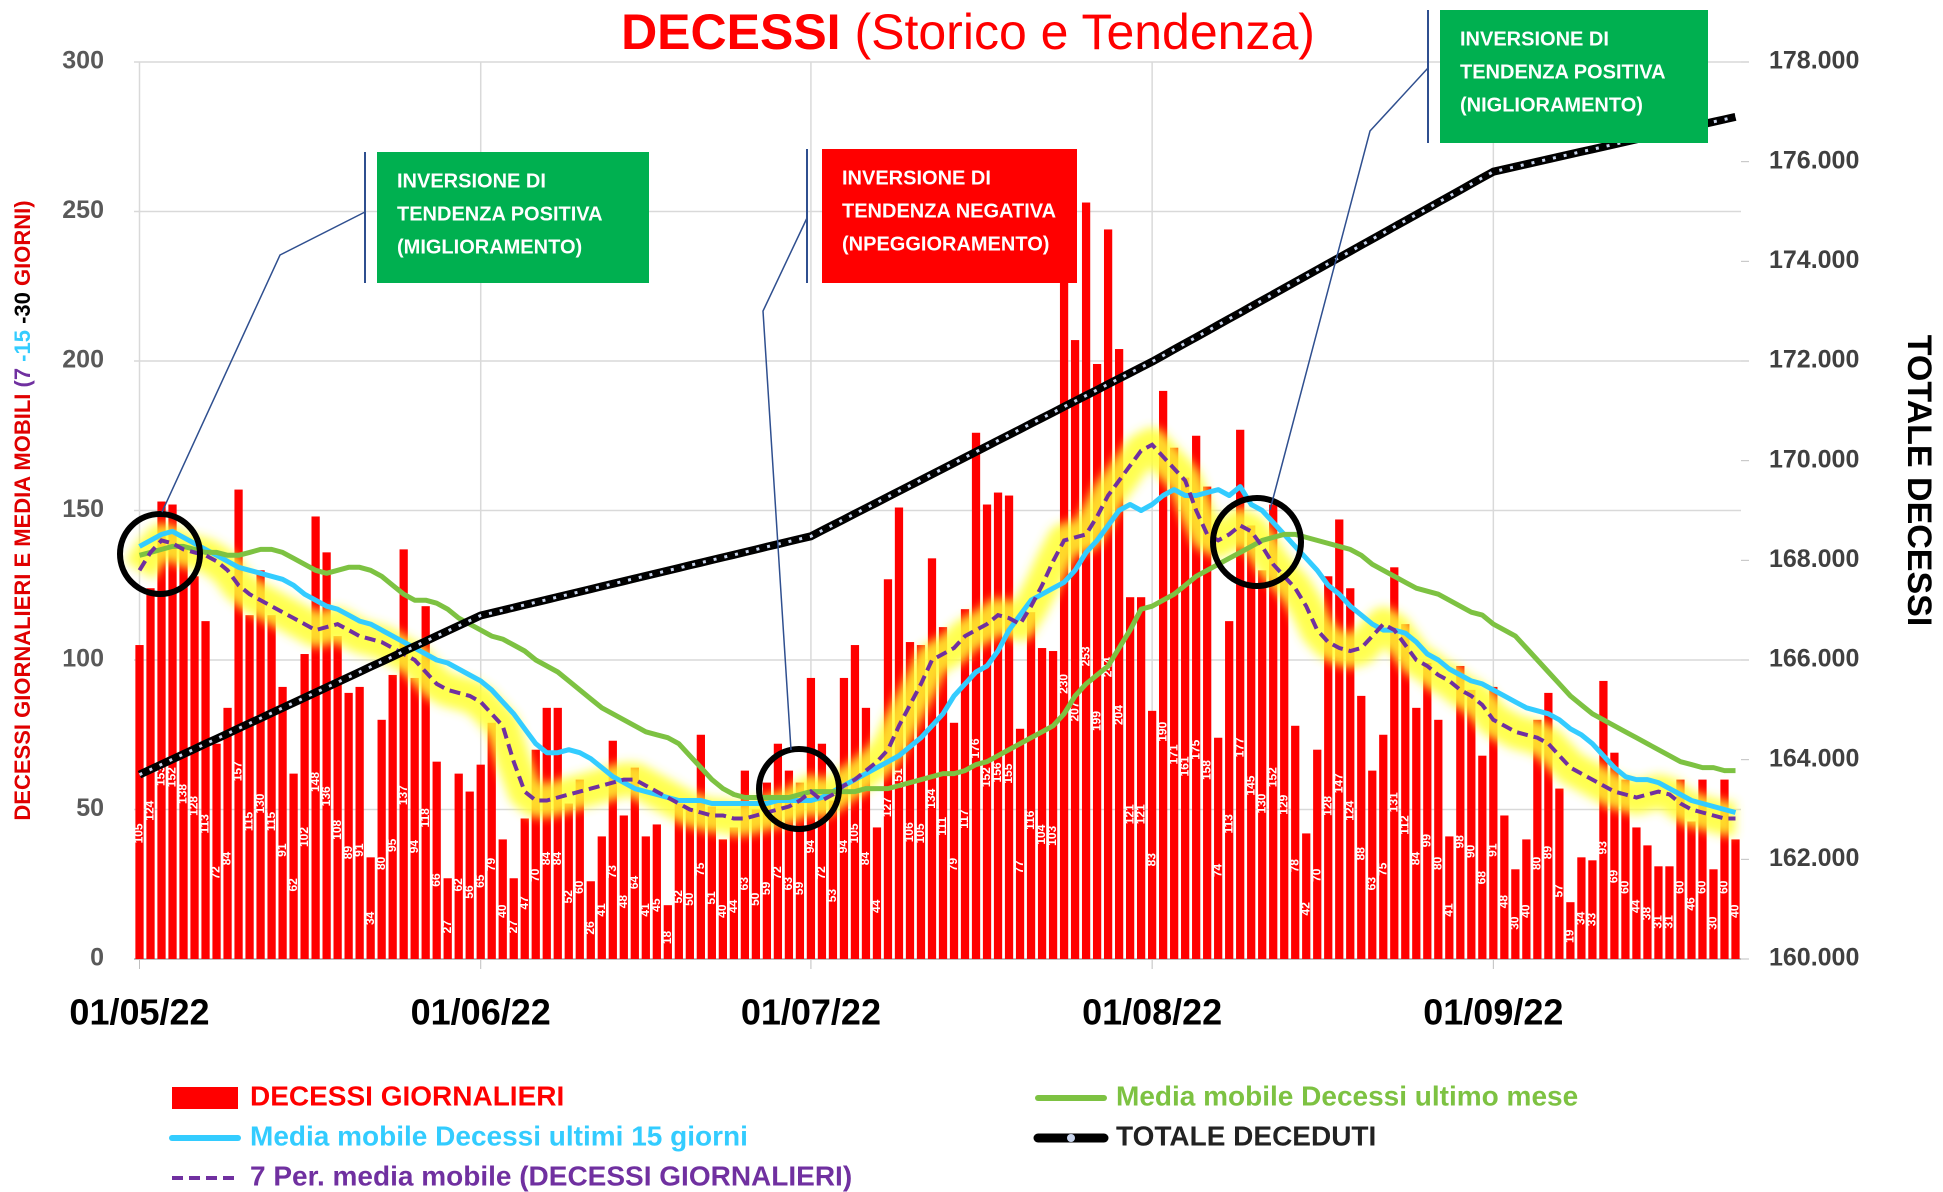 This screenshot has width=1943, height=1192. What do you see at coordinates (499, 1135) in the screenshot?
I see `legend-label: Media mobile Decessi ultimi 15 giorni` at bounding box center [499, 1135].